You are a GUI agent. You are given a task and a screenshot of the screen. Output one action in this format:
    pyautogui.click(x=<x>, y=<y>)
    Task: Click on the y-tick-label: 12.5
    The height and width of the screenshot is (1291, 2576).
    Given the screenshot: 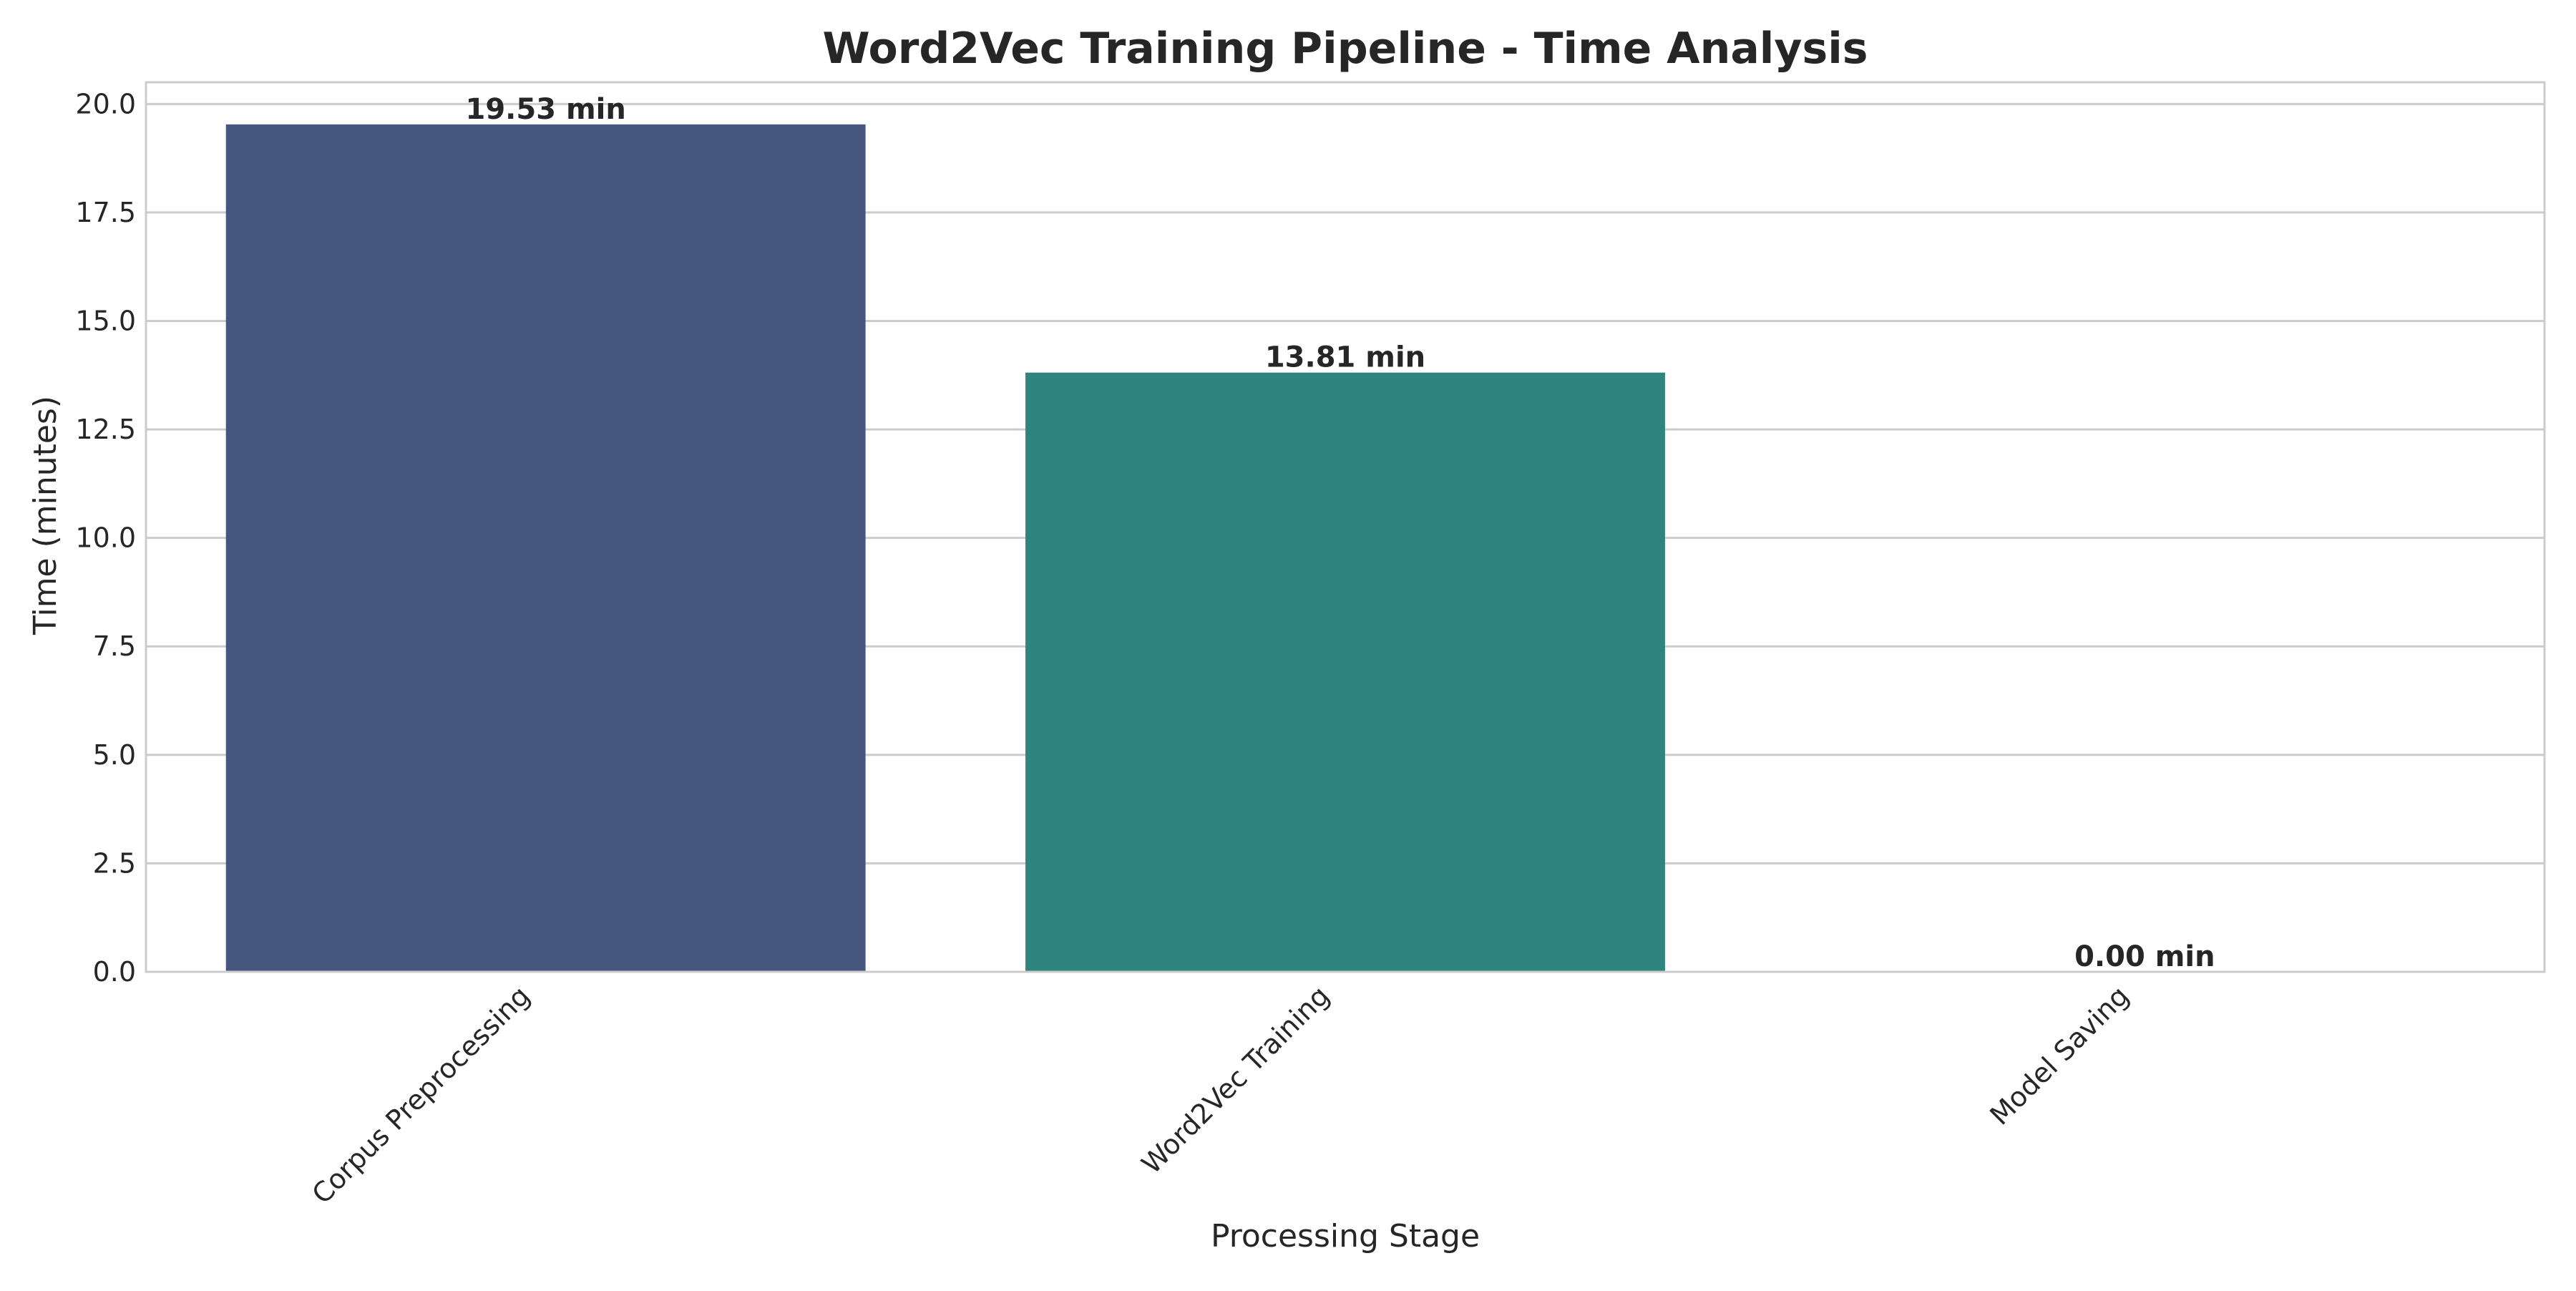 What is the action you would take?
    pyautogui.click(x=105, y=429)
    